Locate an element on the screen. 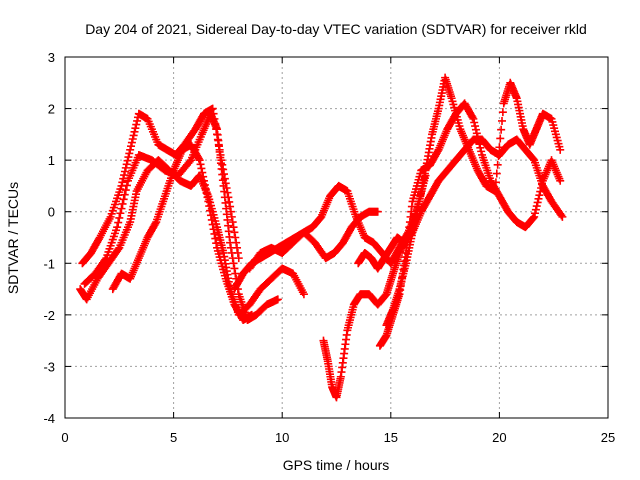 The height and width of the screenshot is (480, 640). y-tick-label: 0 is located at coordinates (51, 212).